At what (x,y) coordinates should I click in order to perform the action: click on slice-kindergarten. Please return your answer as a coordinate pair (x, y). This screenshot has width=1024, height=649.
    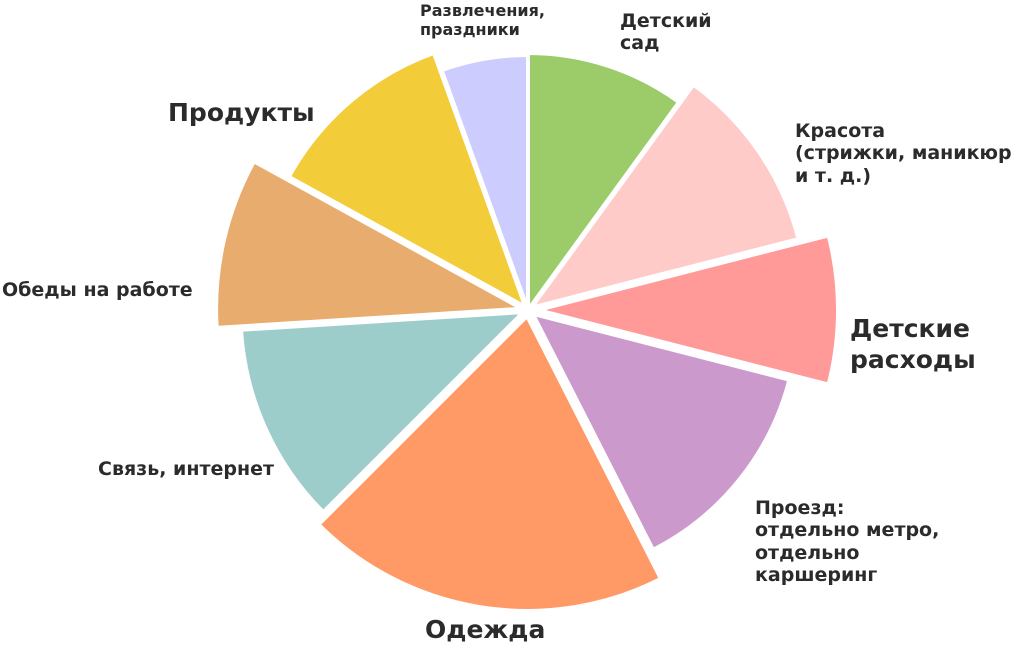
    Looking at the image, I should click on (604, 181).